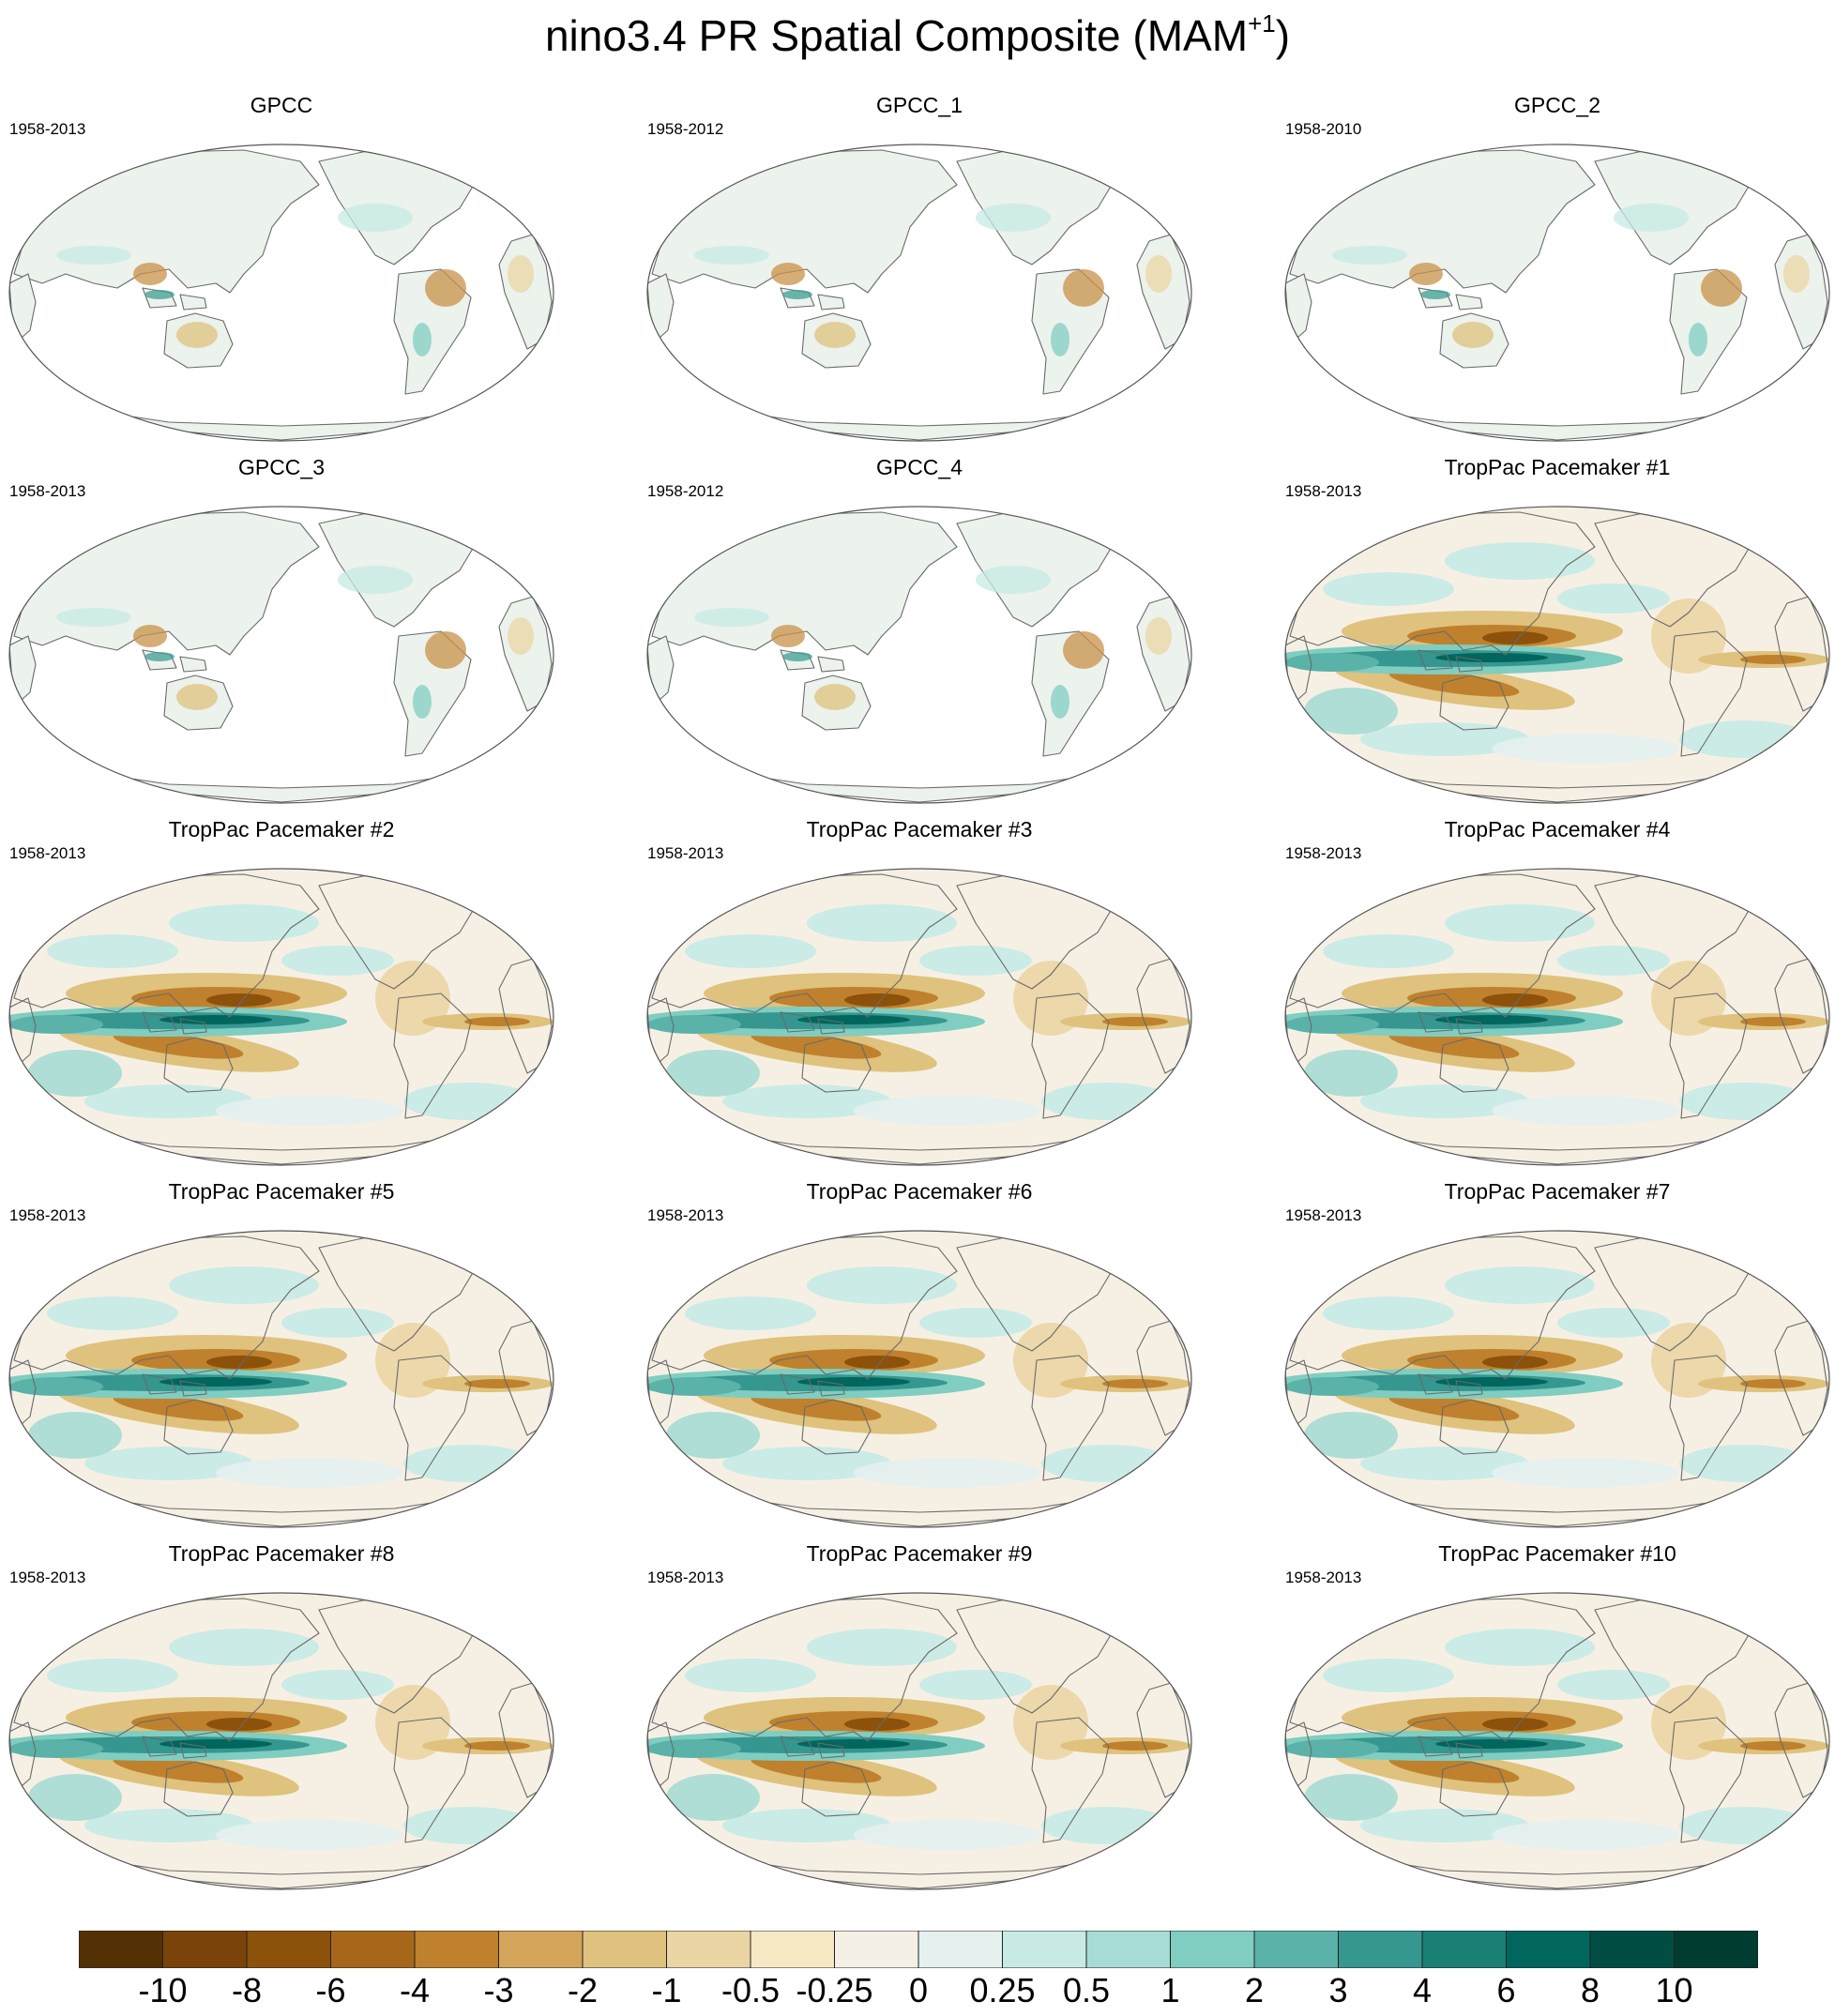 The width and height of the screenshot is (1835, 2016). What do you see at coordinates (1674, 1990) in the screenshot?
I see `colorbar-tick-label: 10` at bounding box center [1674, 1990].